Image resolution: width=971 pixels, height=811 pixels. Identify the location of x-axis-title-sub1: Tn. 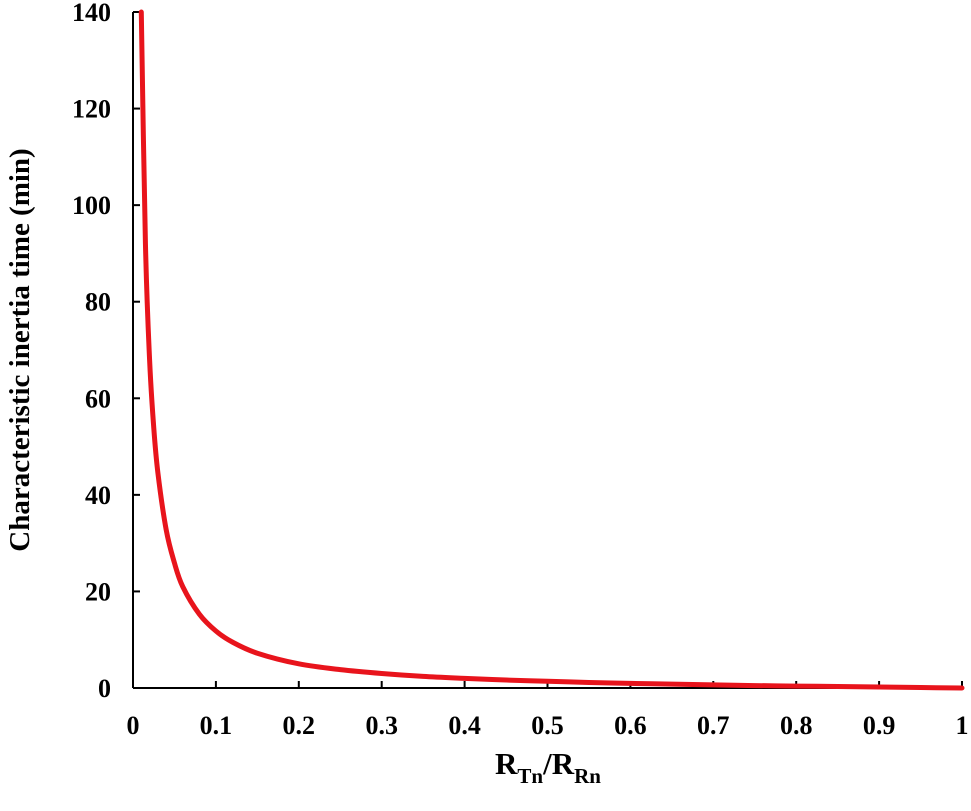
(530, 776).